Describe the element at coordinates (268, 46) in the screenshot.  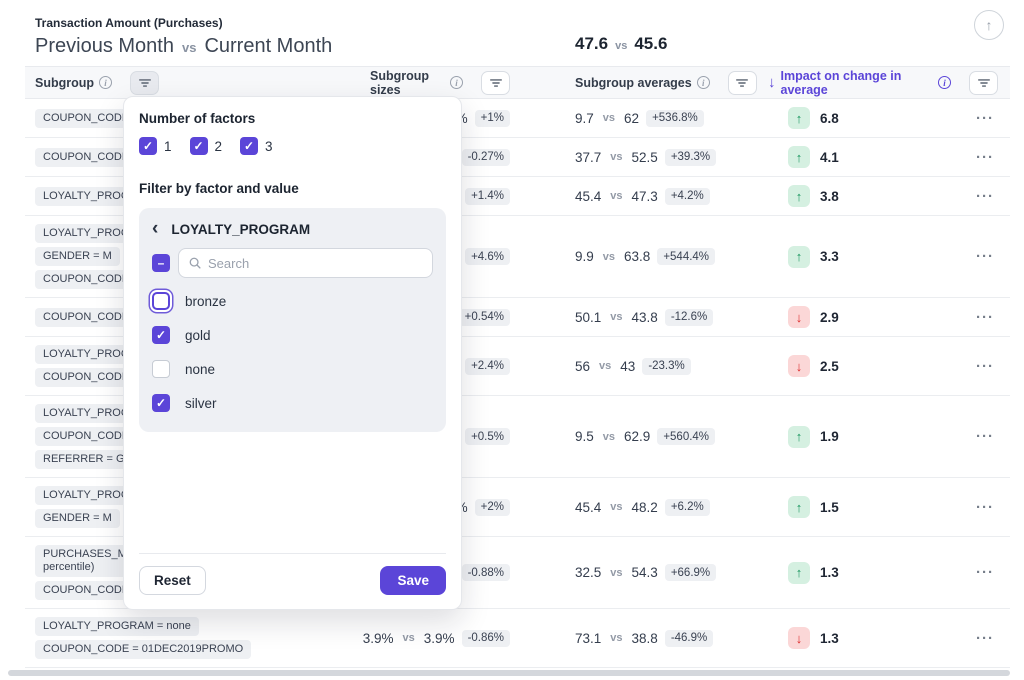
I see `period-b-label: Current Month` at that location.